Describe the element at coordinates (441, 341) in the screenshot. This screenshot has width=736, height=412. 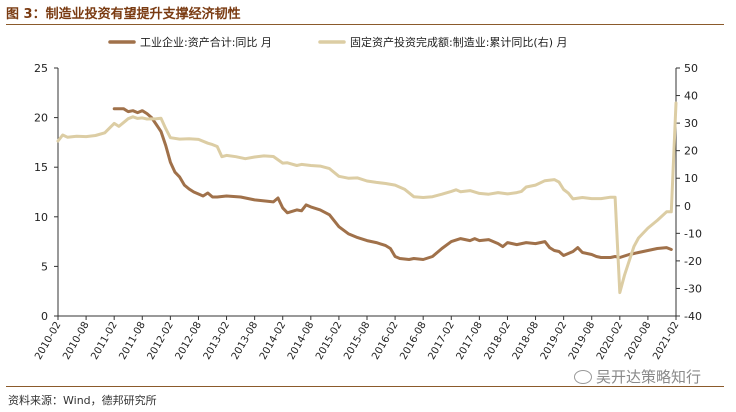
I see `x-axis-tick-label: 2017-02` at that location.